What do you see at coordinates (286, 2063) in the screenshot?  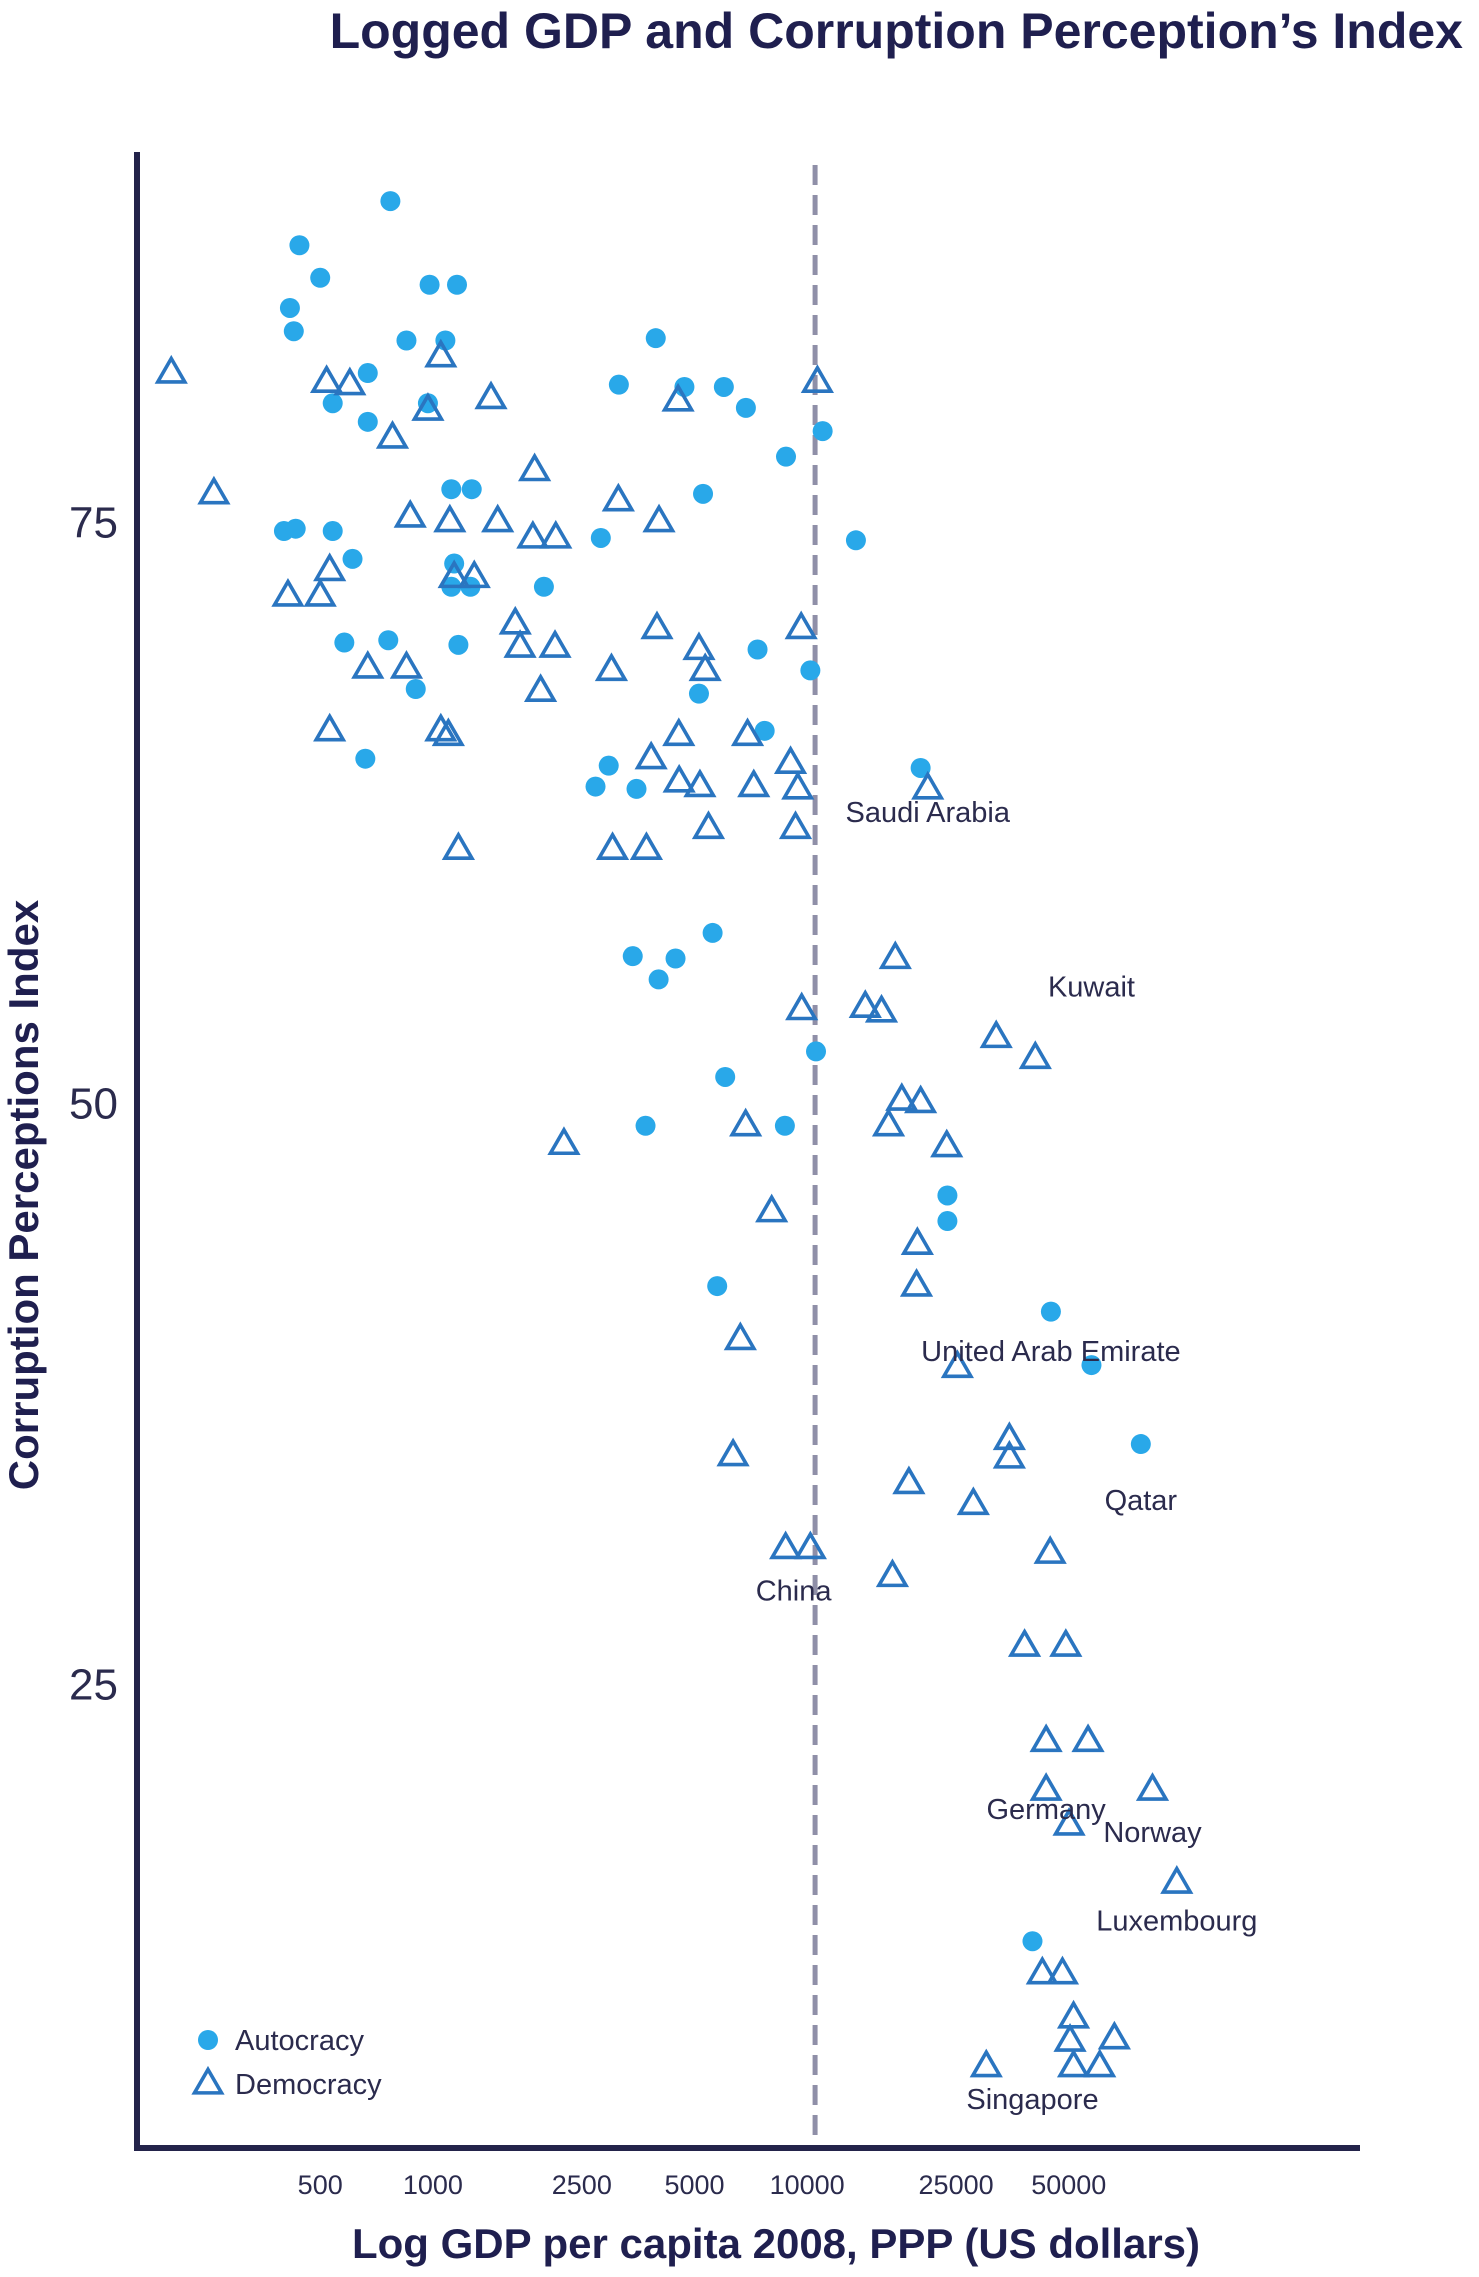 I see `legend: Autocracy Democracy` at bounding box center [286, 2063].